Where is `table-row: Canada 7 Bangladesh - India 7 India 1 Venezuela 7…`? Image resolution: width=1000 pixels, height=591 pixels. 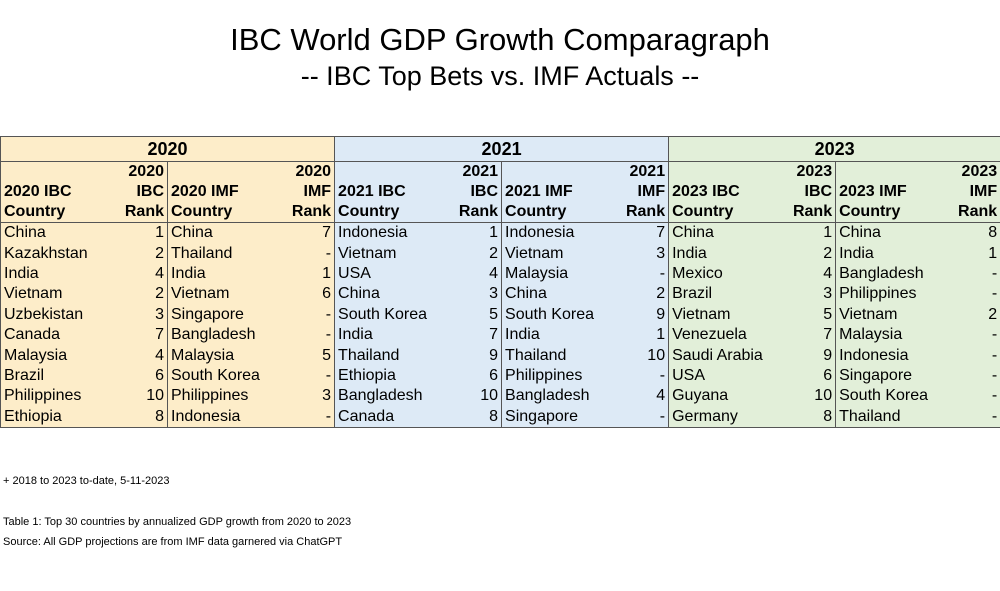
table-row: Canada 7 Bangladesh - India 7 India 1 Venezuela 7… is located at coordinates (500, 335).